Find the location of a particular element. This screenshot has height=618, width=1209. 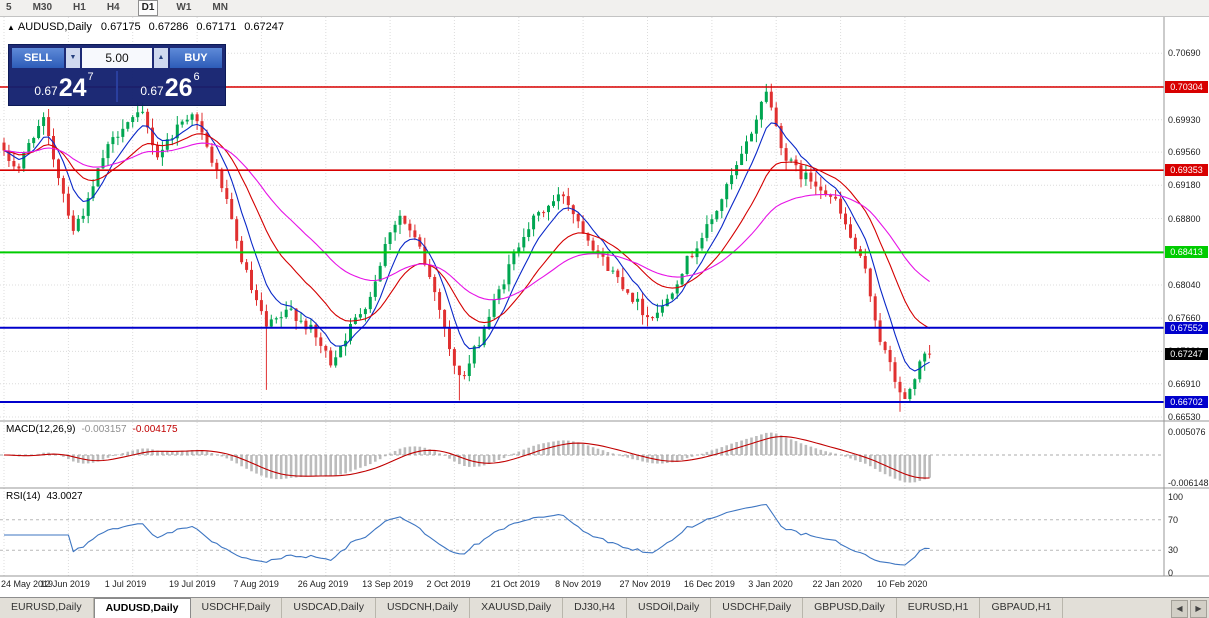

buy-button: BUY is located at coordinates (196, 58).